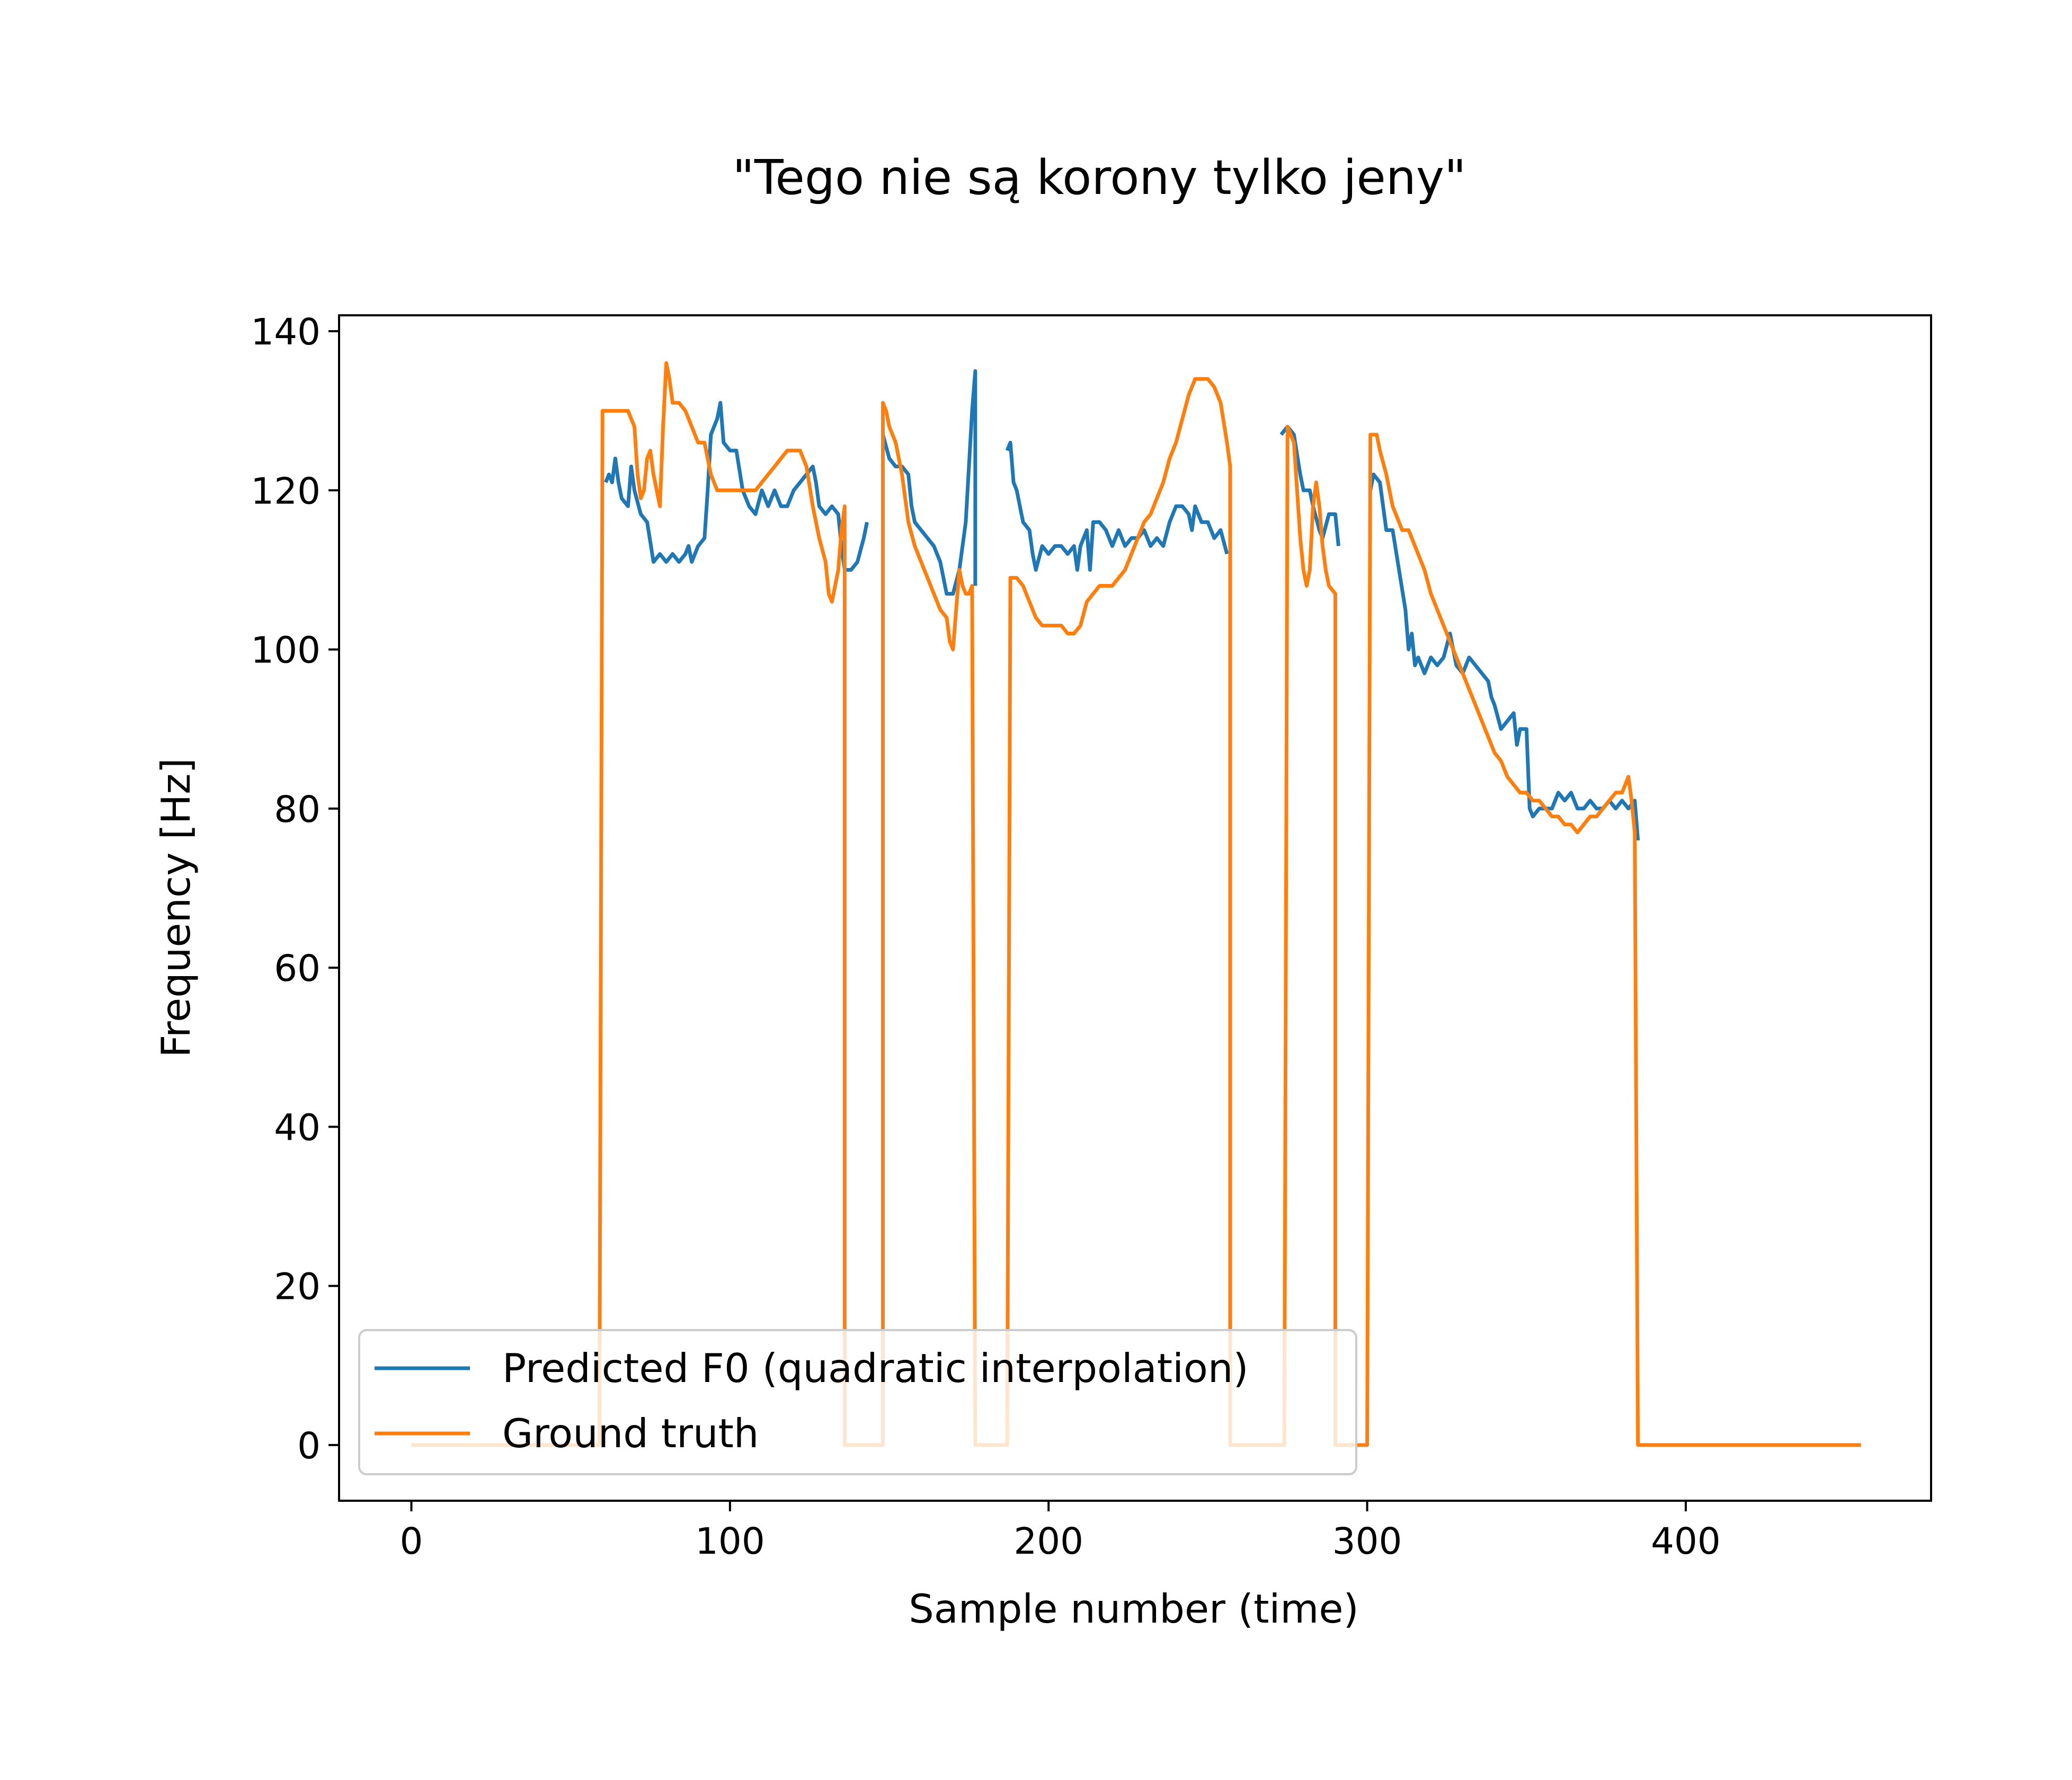 The width and height of the screenshot is (2072, 1780). Describe the element at coordinates (295, 889) in the screenshot. I see `y-axis: 0 20 40 60 80 100 120 140` at that location.